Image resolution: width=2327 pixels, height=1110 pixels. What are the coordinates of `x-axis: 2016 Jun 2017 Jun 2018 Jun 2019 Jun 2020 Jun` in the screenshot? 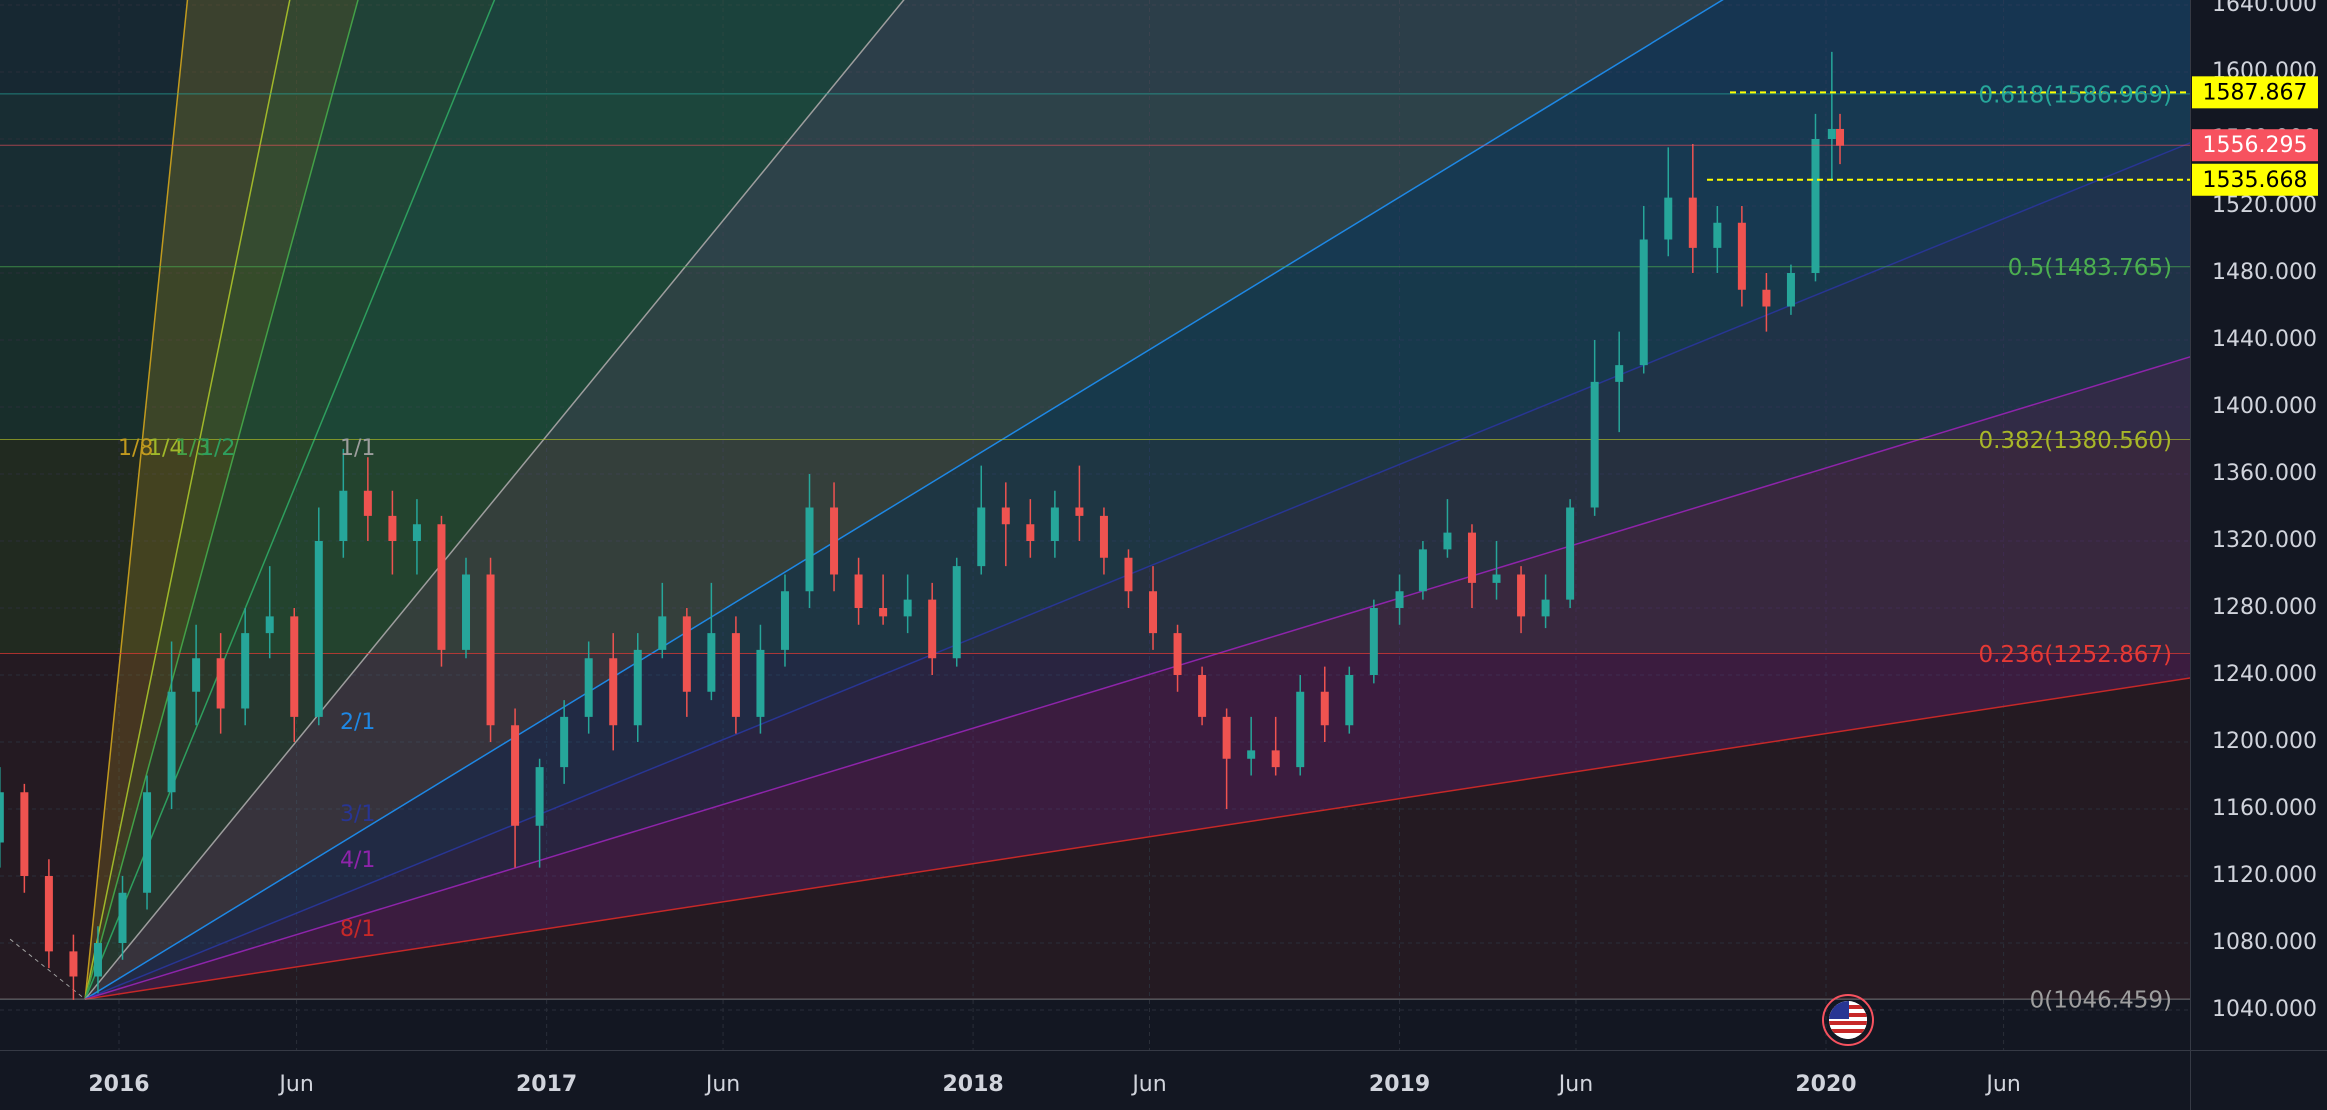 It's located at (1054, 1084).